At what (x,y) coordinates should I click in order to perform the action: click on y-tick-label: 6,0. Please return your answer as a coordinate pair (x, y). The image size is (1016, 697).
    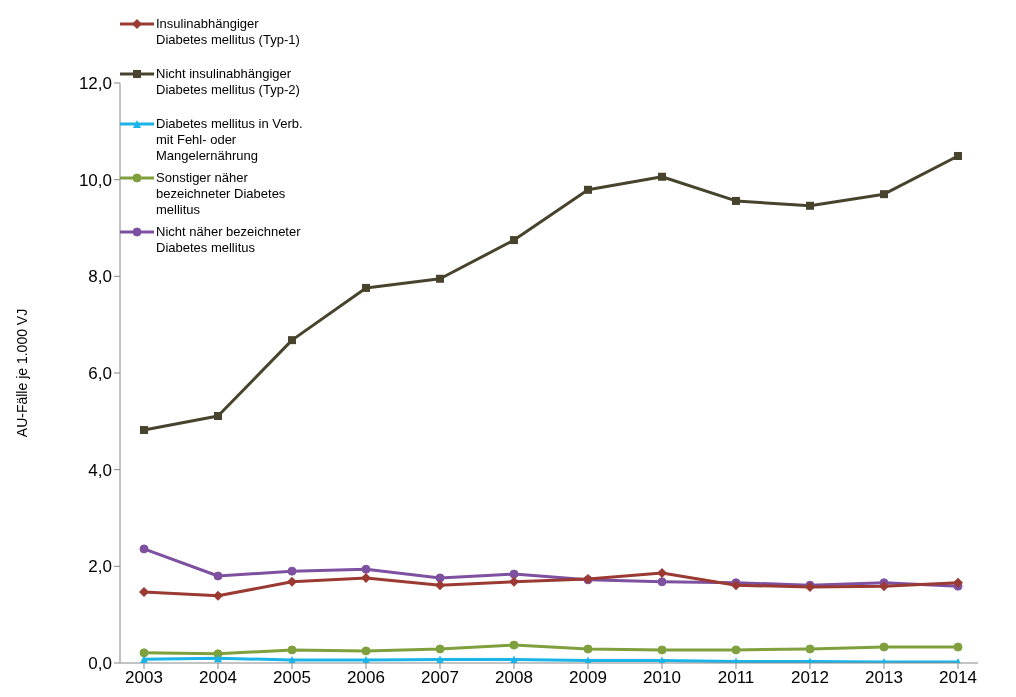
    Looking at the image, I should click on (100, 374).